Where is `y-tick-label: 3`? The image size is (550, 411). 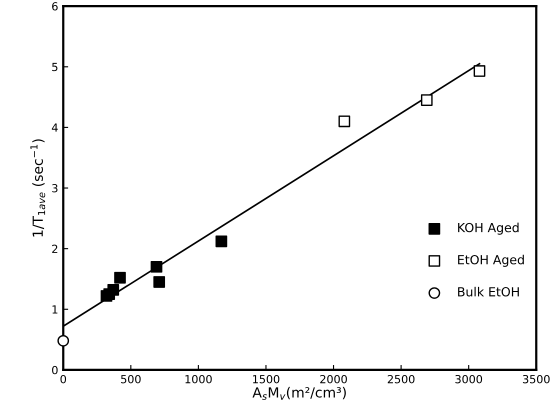
y-tick-label: 3 is located at coordinates (55, 188).